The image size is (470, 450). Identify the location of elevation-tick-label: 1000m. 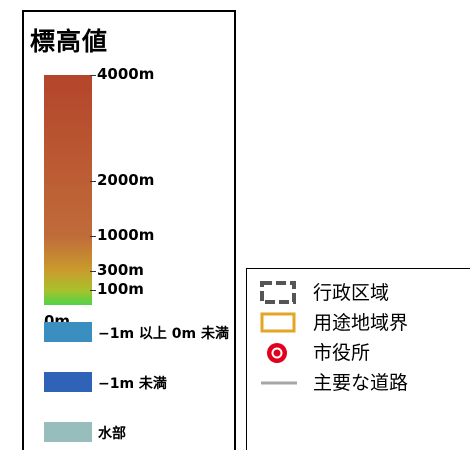
(126, 235).